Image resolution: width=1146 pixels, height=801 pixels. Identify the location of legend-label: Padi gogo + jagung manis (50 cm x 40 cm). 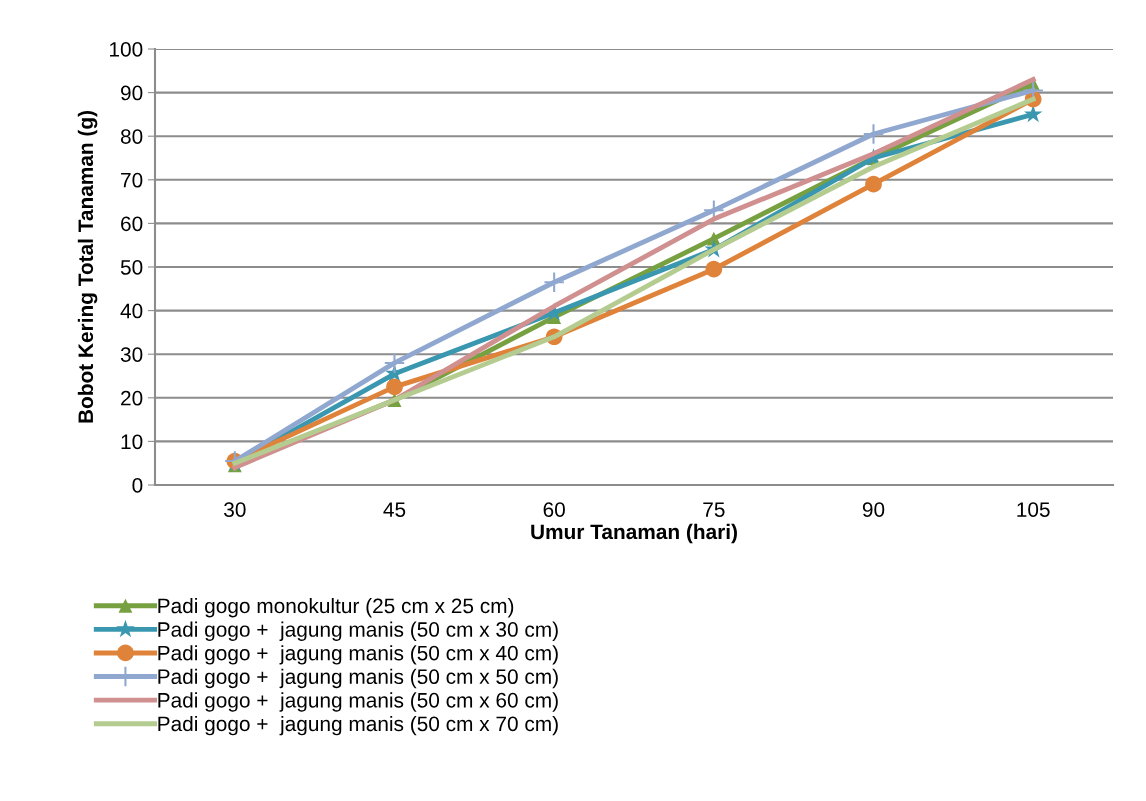
(358, 655).